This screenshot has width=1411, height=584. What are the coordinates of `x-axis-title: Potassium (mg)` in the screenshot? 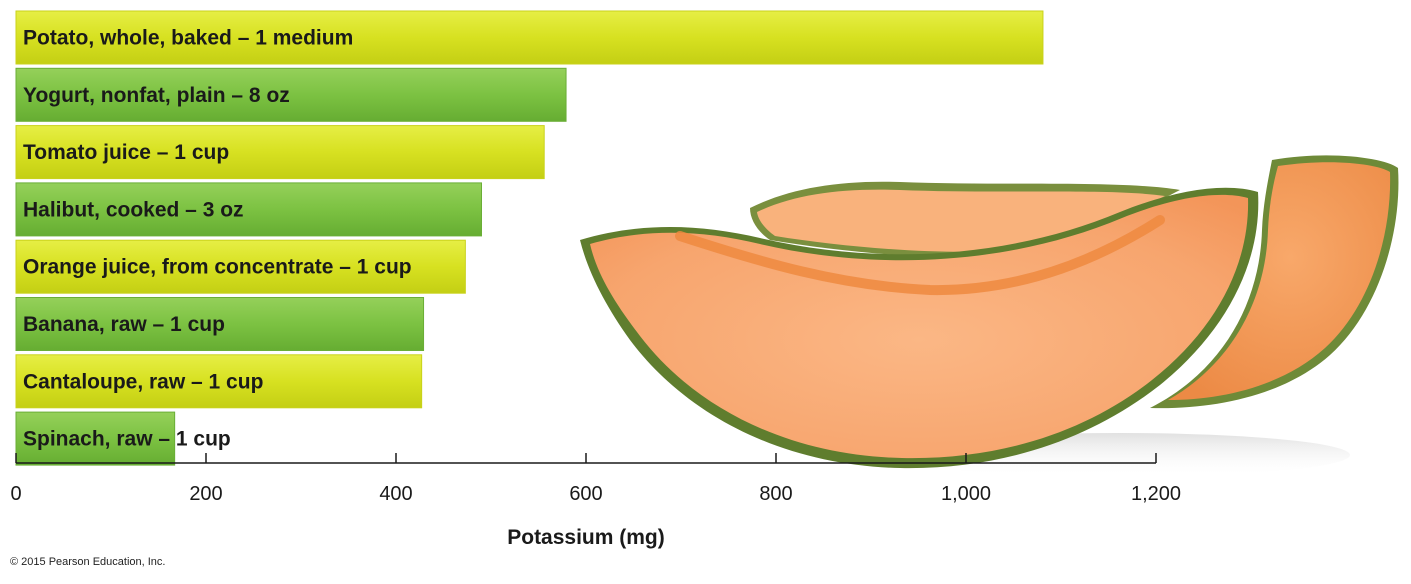 It's located at (586, 537).